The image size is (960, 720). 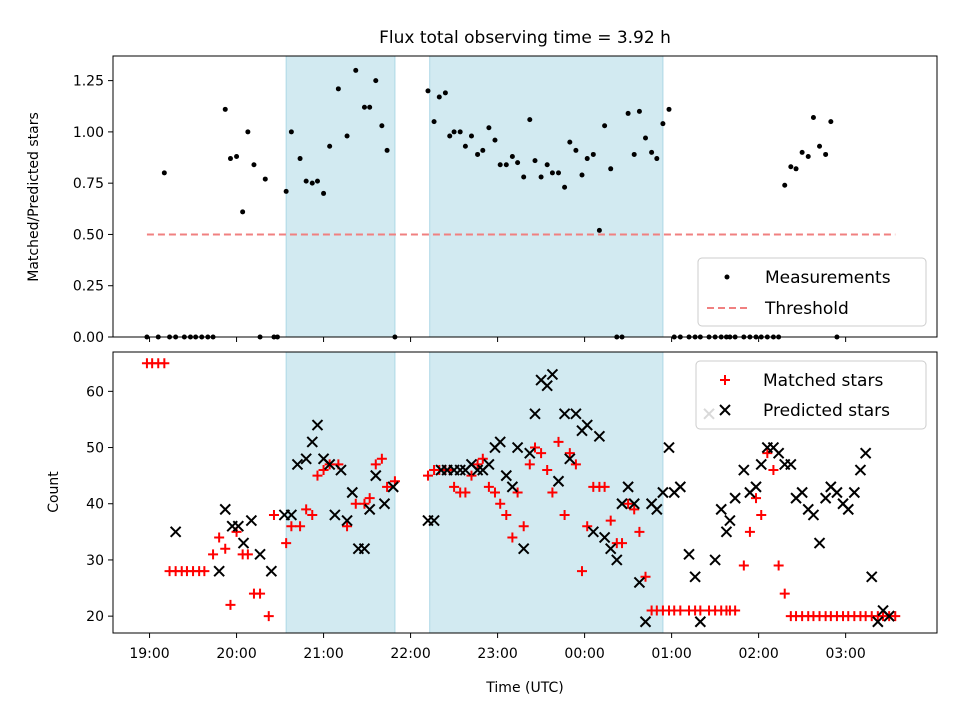 What do you see at coordinates (584, 654) in the screenshot?
I see `x-tick-label: 00:00` at bounding box center [584, 654].